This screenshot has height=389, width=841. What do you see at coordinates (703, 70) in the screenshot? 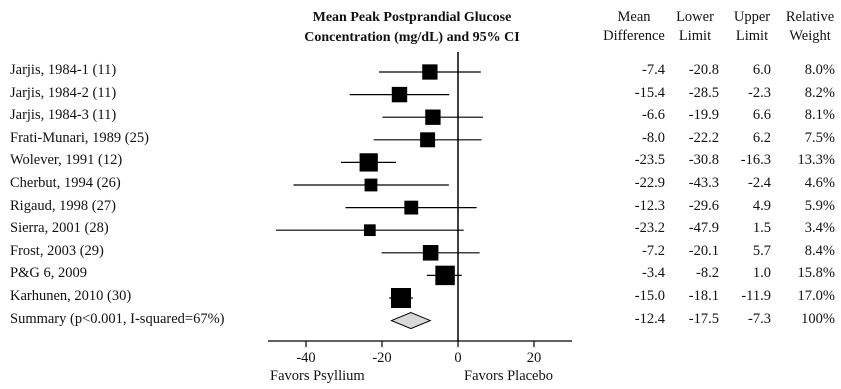
I see `value-cell: -20.8` at bounding box center [703, 70].